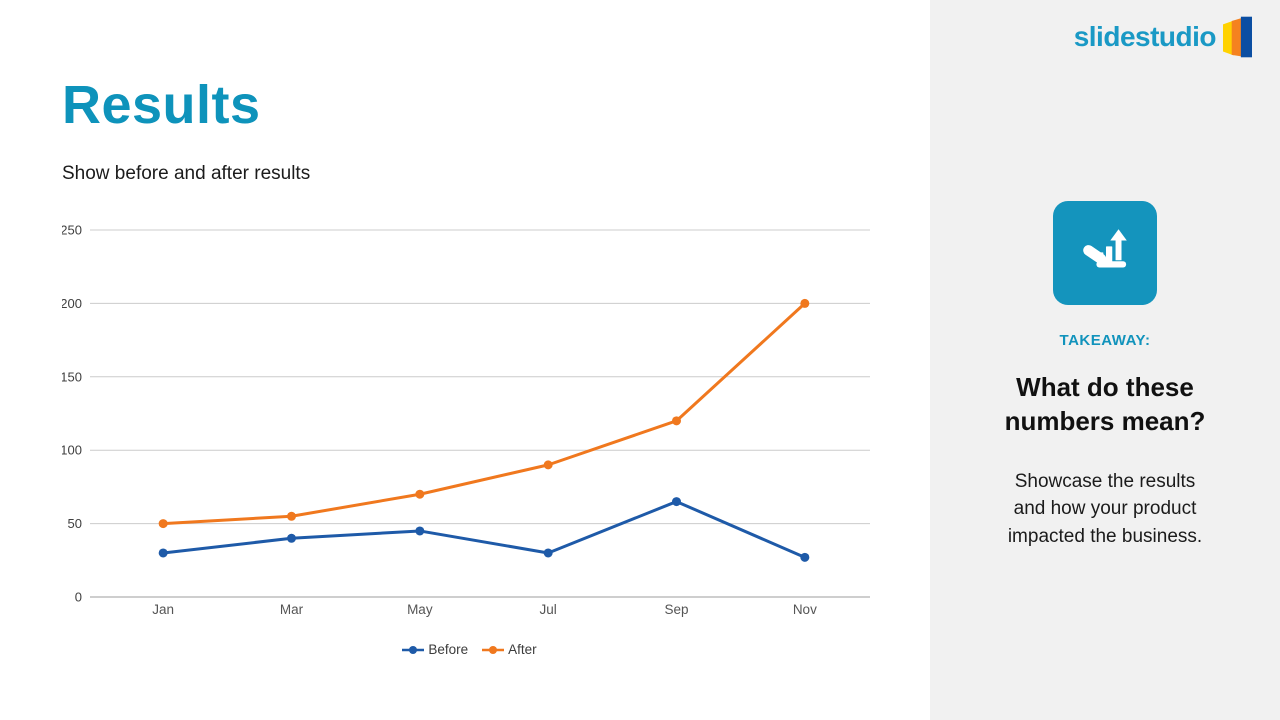 This screenshot has height=720, width=1280. Describe the element at coordinates (1105, 340) in the screenshot. I see `takeaway-label: TAKEAWAY:` at that location.